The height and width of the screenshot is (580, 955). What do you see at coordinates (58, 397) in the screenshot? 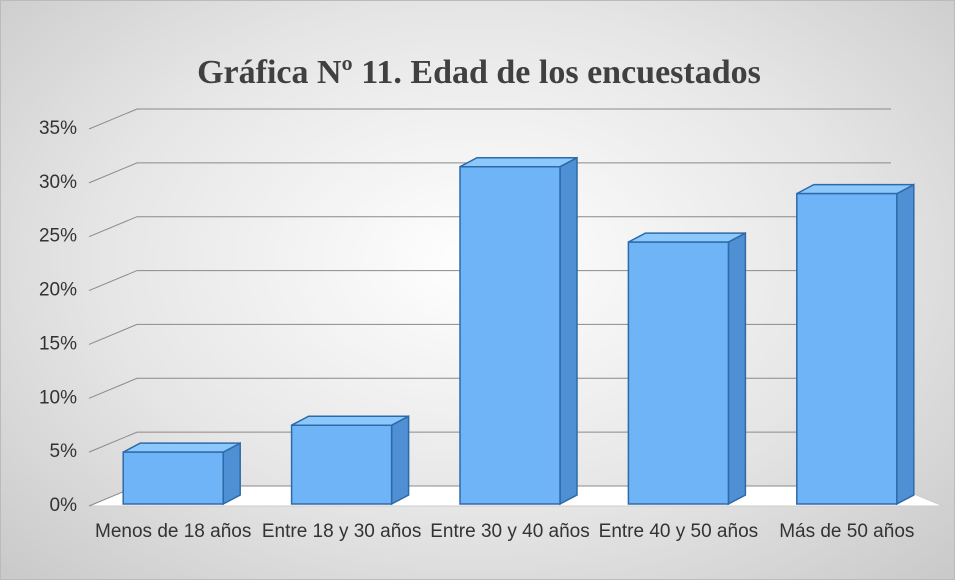
I see `y-tick-label: 10%` at bounding box center [58, 397].